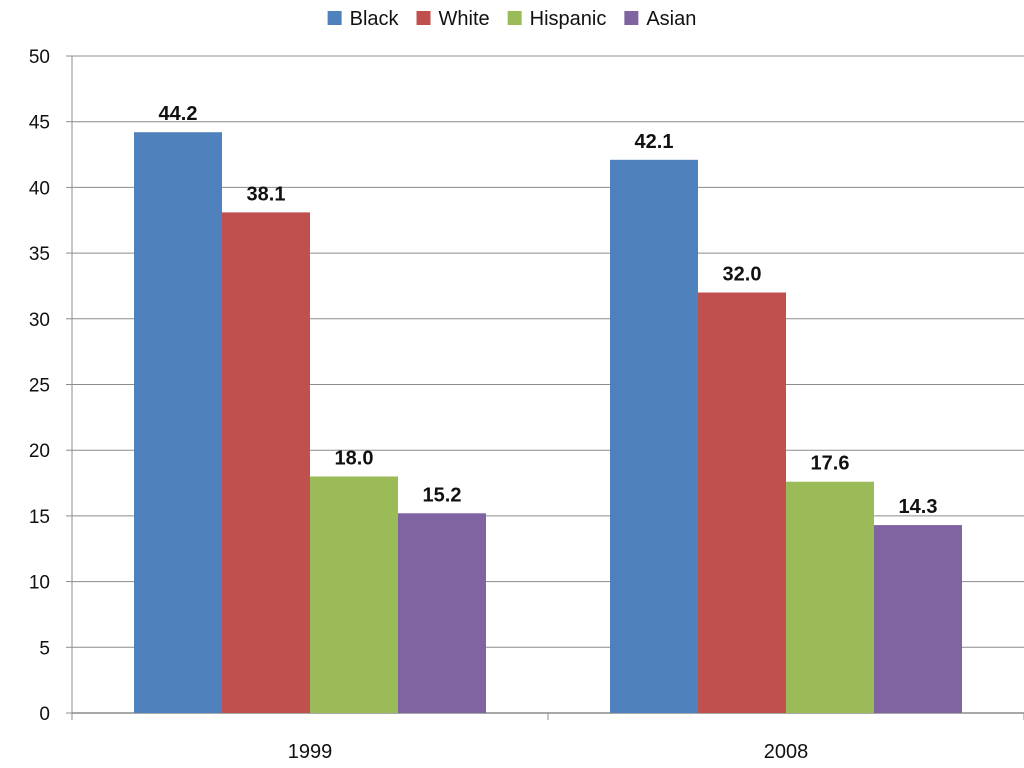  What do you see at coordinates (464, 19) in the screenshot?
I see `legend-label-white: White` at bounding box center [464, 19].